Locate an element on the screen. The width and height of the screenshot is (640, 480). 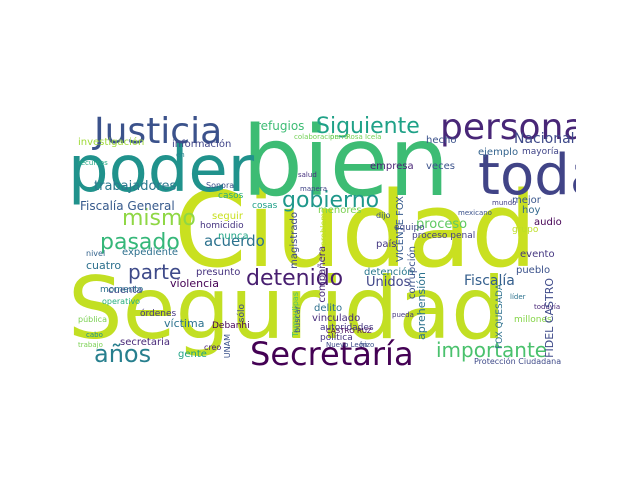
word-64: nivel is located at coordinates (96, 253).